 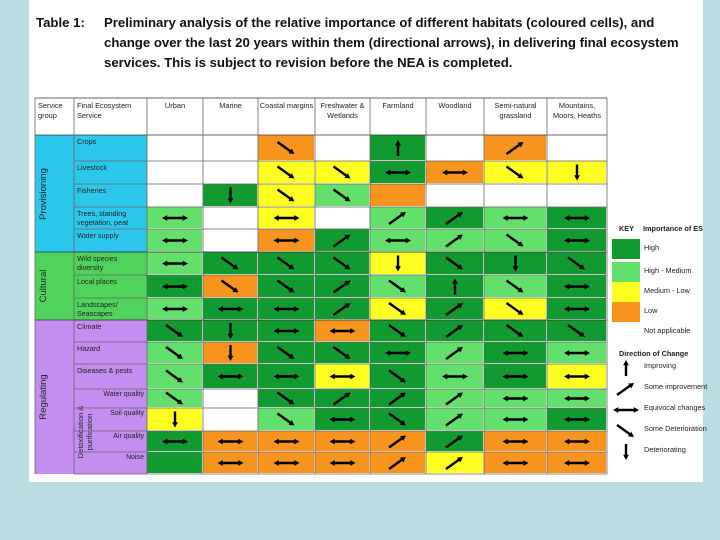 I want to click on service-label-local-places: Local places, so click(x=97, y=281).